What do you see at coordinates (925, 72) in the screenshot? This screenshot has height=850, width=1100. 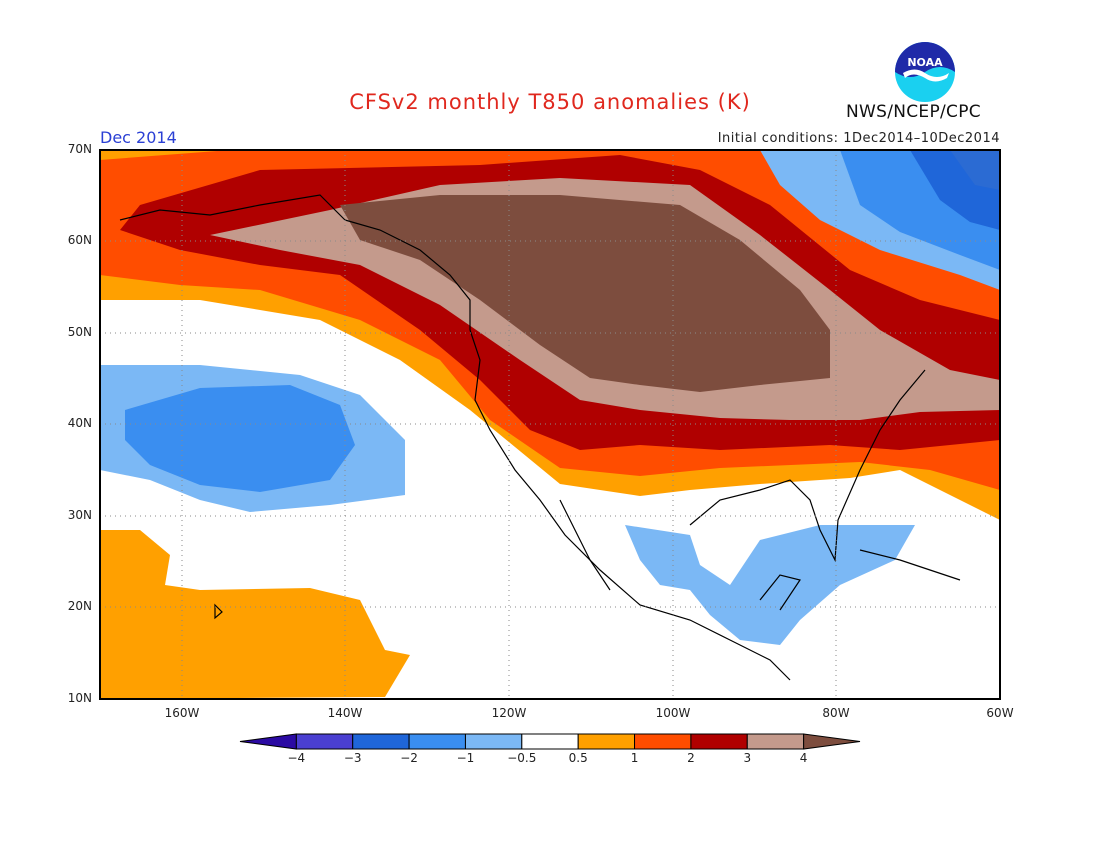 I see `noaa-logo: NOAA` at bounding box center [925, 72].